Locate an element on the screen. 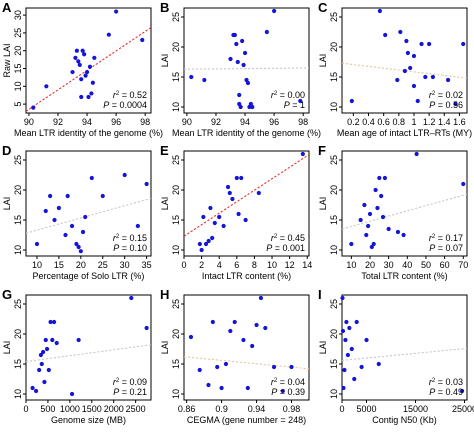 This screenshot has width=474, height=433. x-tick-label: 6 is located at coordinates (236, 265).